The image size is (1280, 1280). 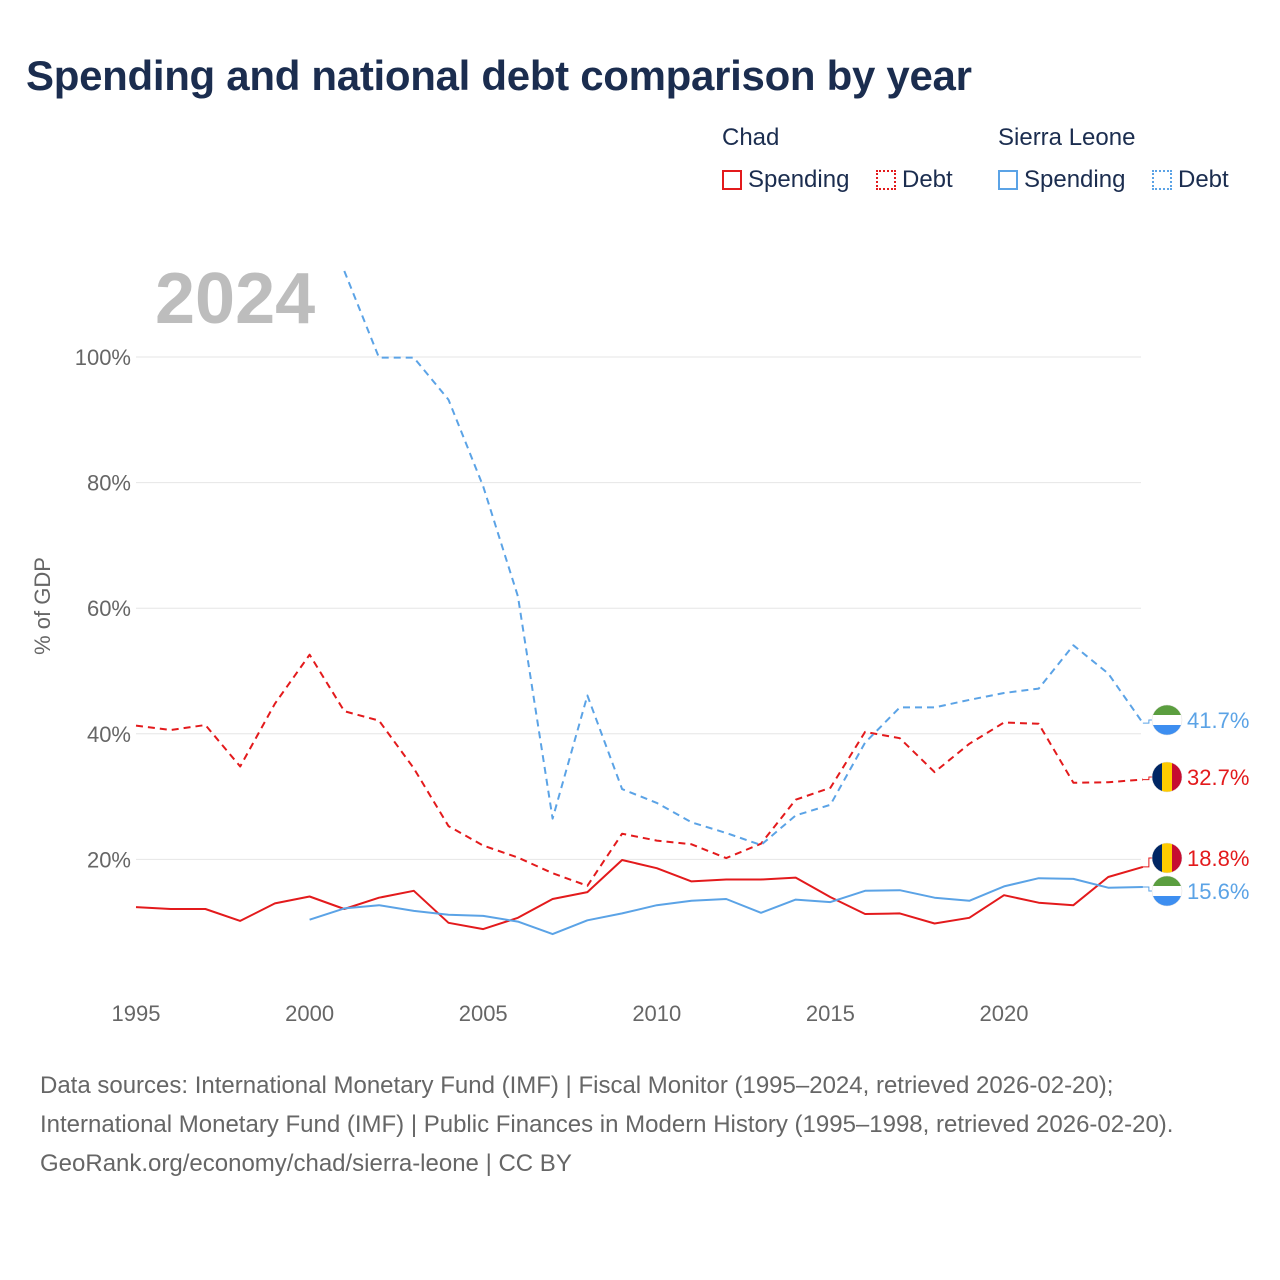 What do you see at coordinates (109, 734) in the screenshot?
I see `y-tick-label: 40%` at bounding box center [109, 734].